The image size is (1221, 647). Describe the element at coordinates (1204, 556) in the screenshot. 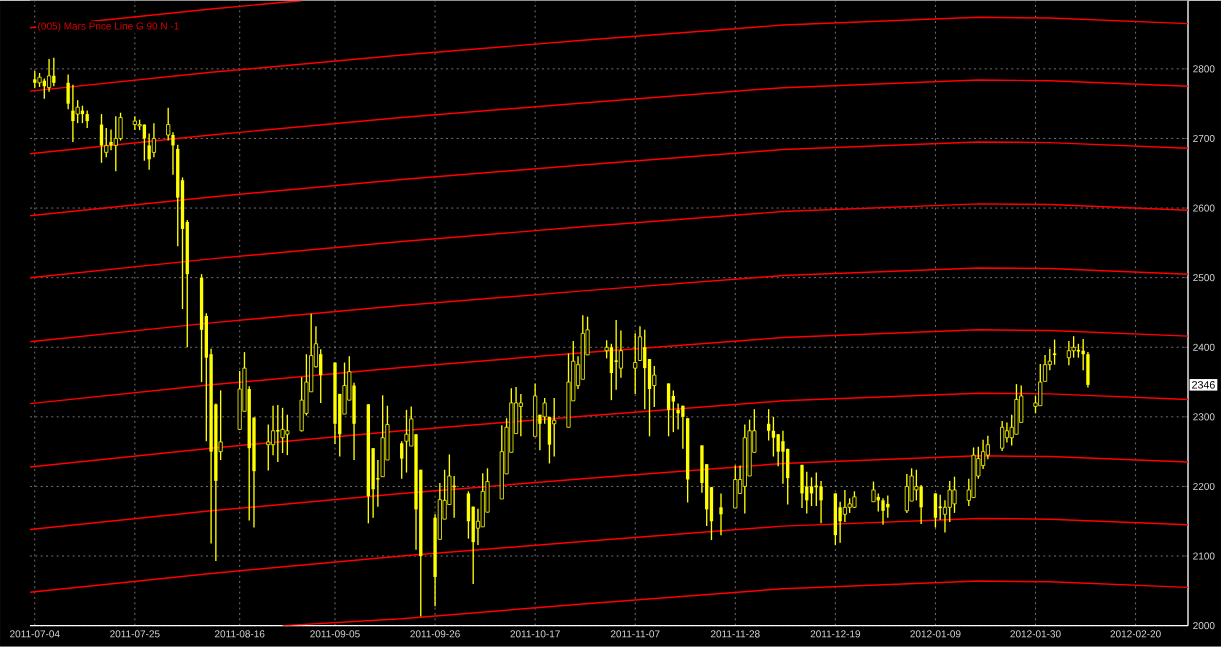

I see `y-tick-label: 2100` at that location.